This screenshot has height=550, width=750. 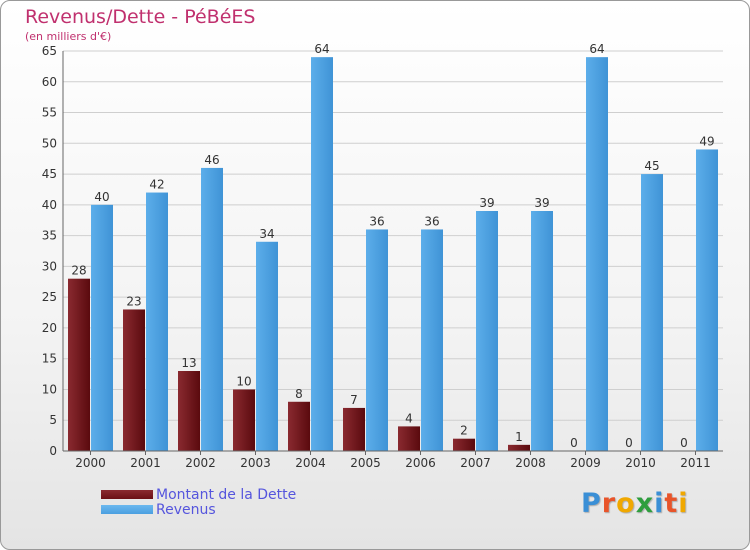 I want to click on y-tick-label: 40, so click(x=49, y=205).